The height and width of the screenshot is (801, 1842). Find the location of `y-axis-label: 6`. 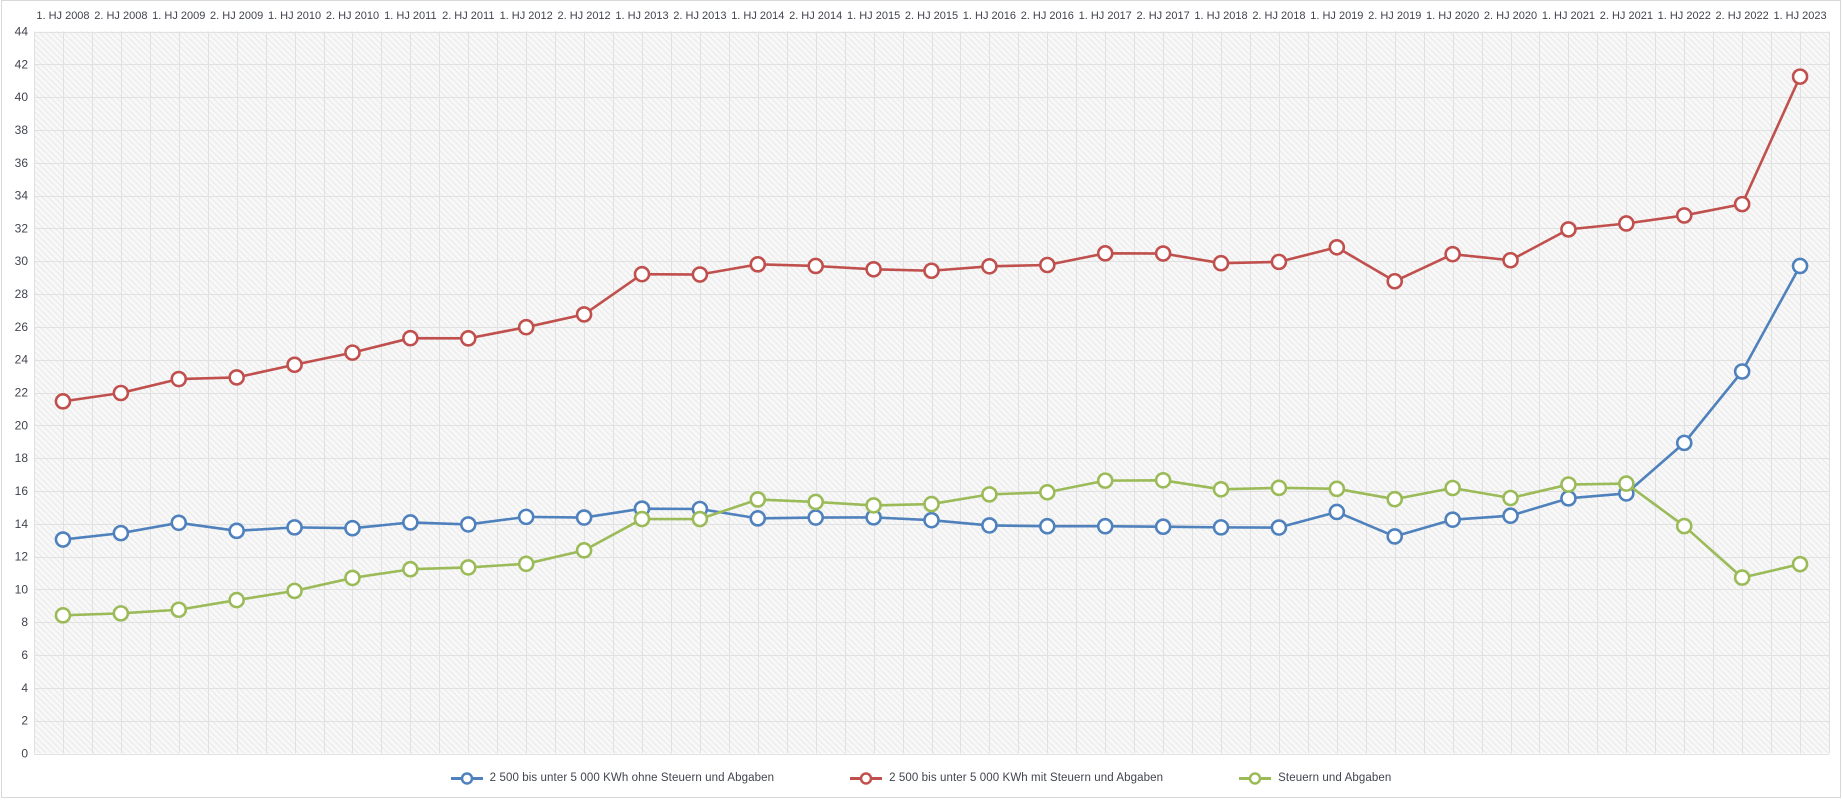

y-axis-label: 6 is located at coordinates (24, 655).